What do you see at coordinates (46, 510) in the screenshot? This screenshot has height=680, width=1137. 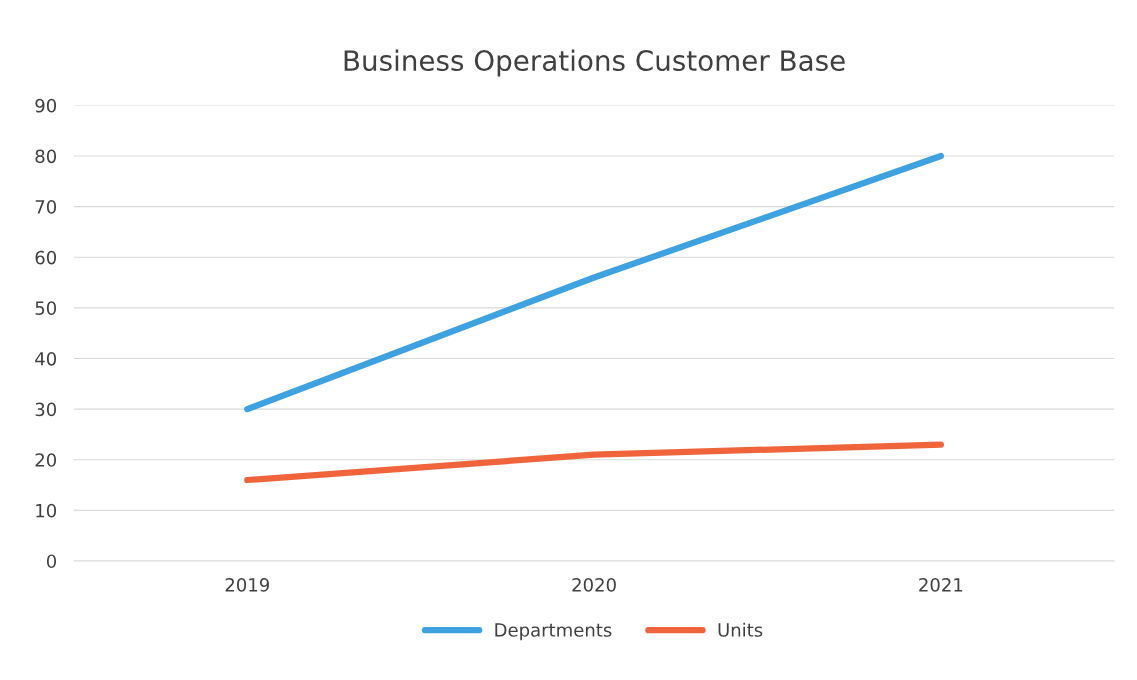 I see `y-tick-label: 10` at bounding box center [46, 510].